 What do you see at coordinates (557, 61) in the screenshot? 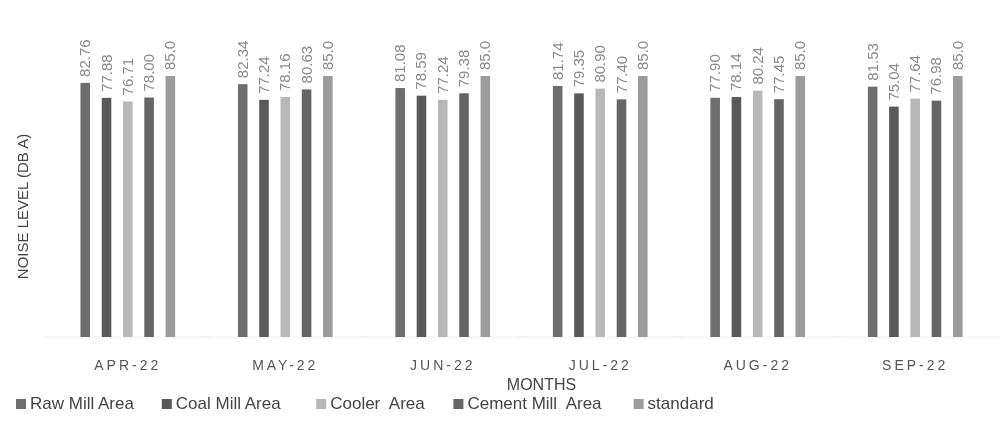
I see `data-label: 81.74` at bounding box center [557, 61].